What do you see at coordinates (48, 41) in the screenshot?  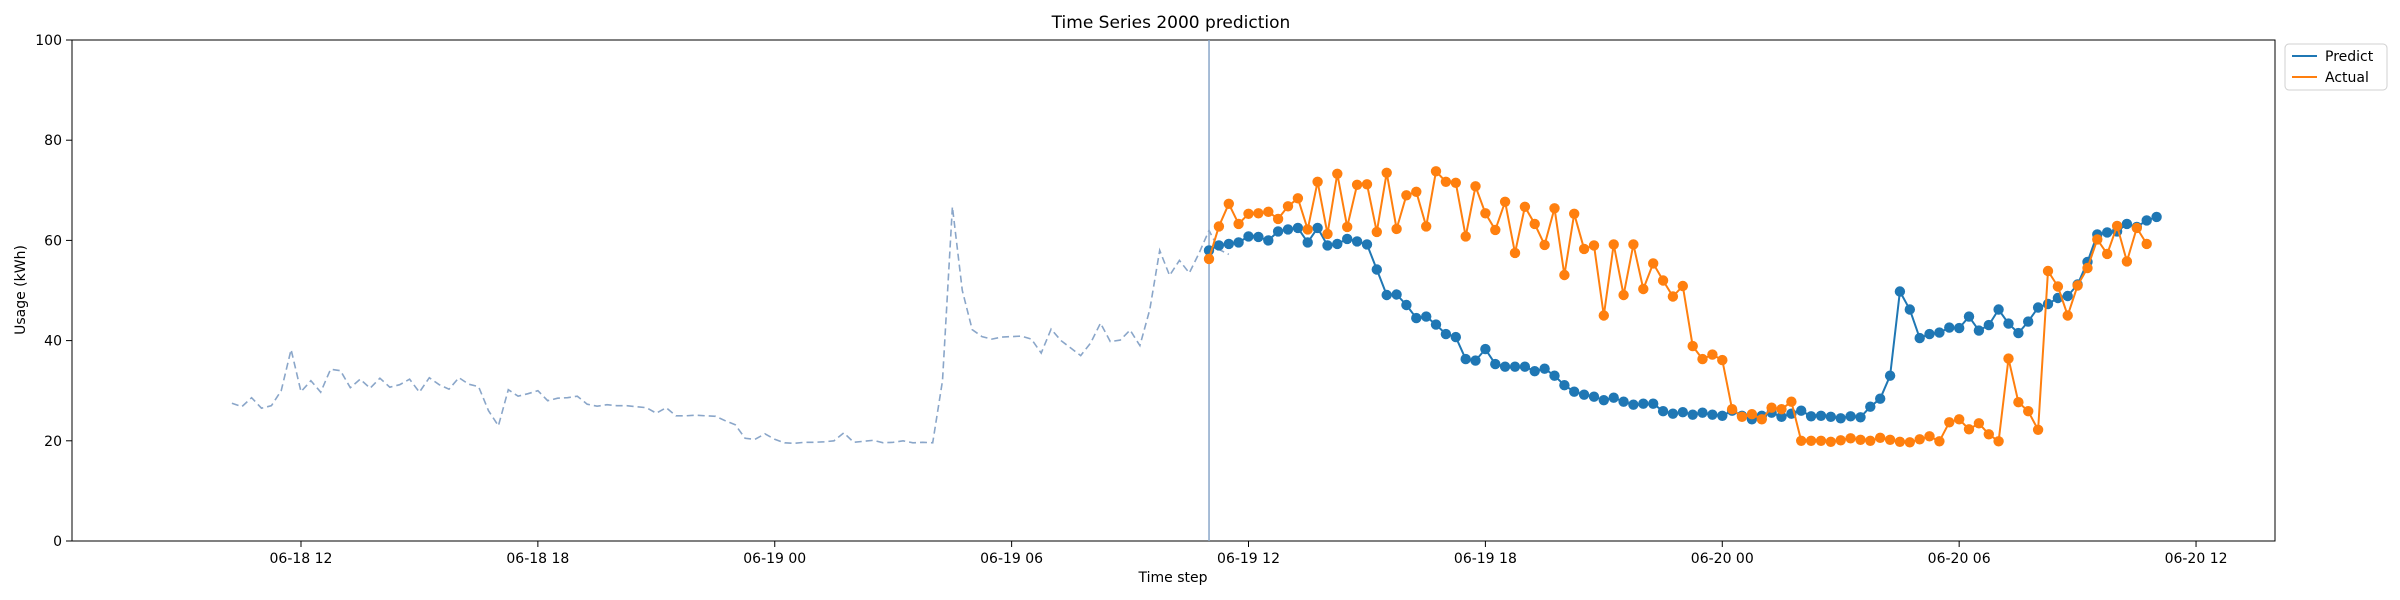 I see `y-tick-label: 100` at bounding box center [48, 41].